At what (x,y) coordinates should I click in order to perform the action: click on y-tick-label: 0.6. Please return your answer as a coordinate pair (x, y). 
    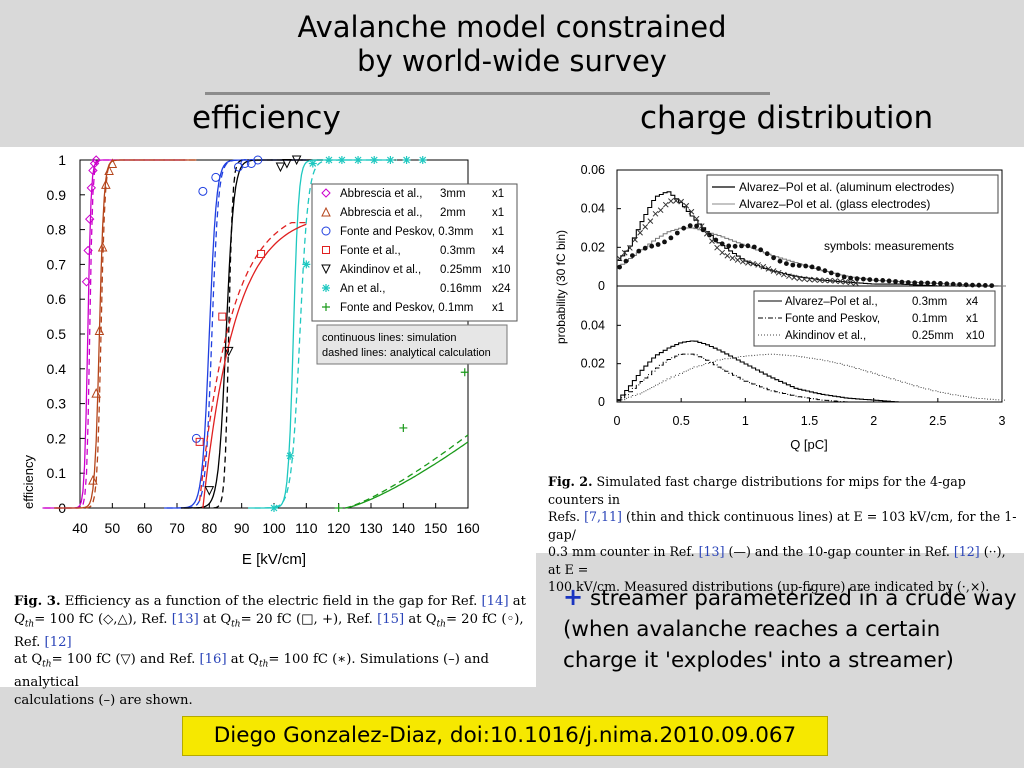
    Looking at the image, I should click on (57, 299).